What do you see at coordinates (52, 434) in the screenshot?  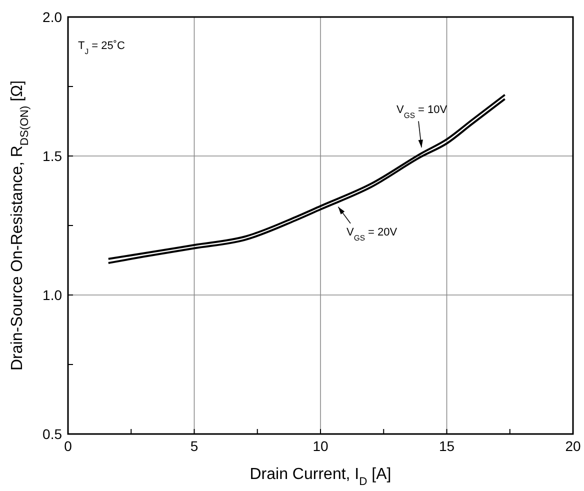 I see `y-tick-label: 0.5` at bounding box center [52, 434].